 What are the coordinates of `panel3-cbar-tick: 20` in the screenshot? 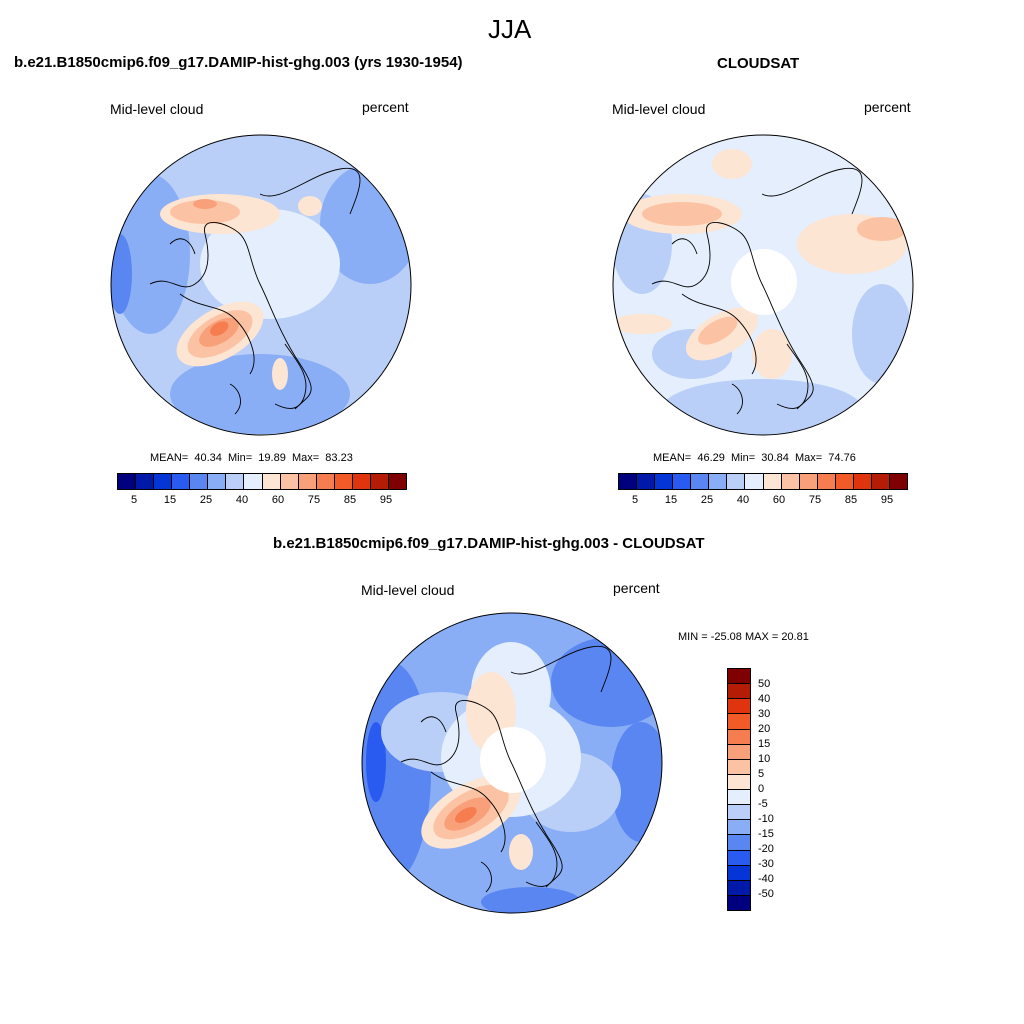 It's located at (764, 729).